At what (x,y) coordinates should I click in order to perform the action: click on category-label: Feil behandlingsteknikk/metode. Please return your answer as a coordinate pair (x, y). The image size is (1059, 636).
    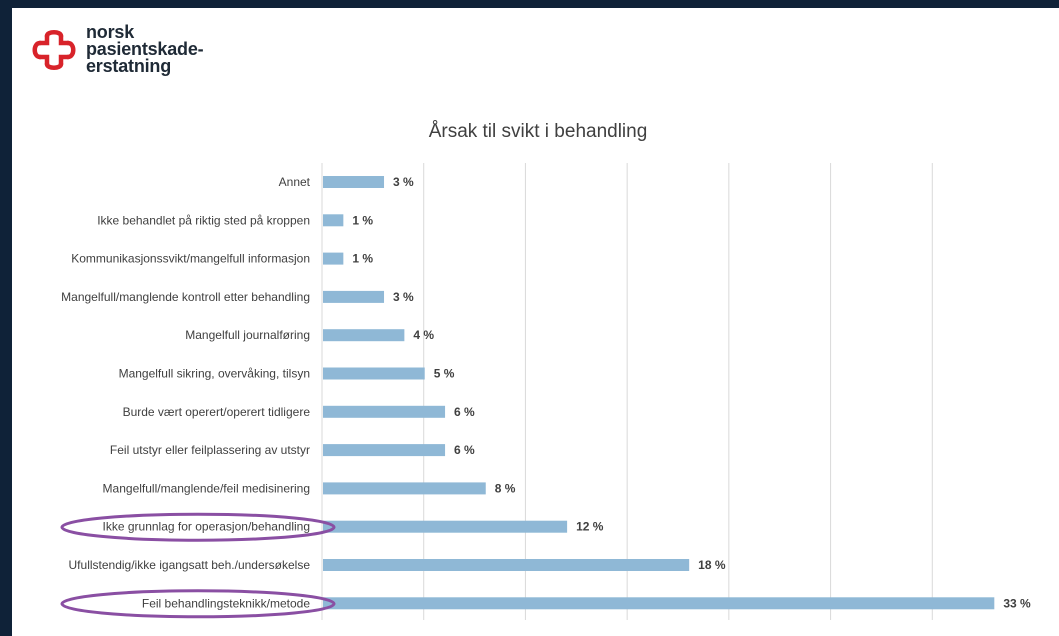
    Looking at the image, I should click on (226, 603).